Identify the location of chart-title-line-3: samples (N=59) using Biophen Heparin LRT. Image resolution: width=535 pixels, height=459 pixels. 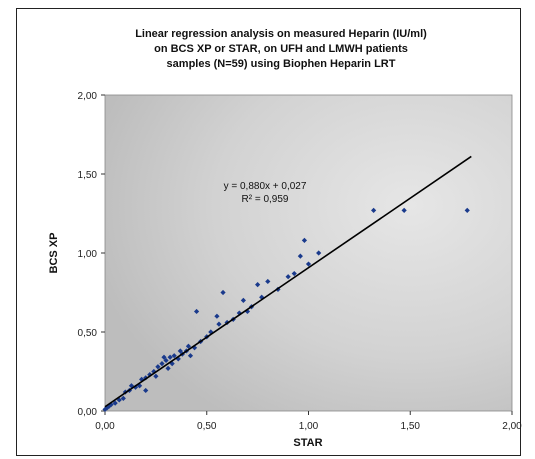
(281, 64).